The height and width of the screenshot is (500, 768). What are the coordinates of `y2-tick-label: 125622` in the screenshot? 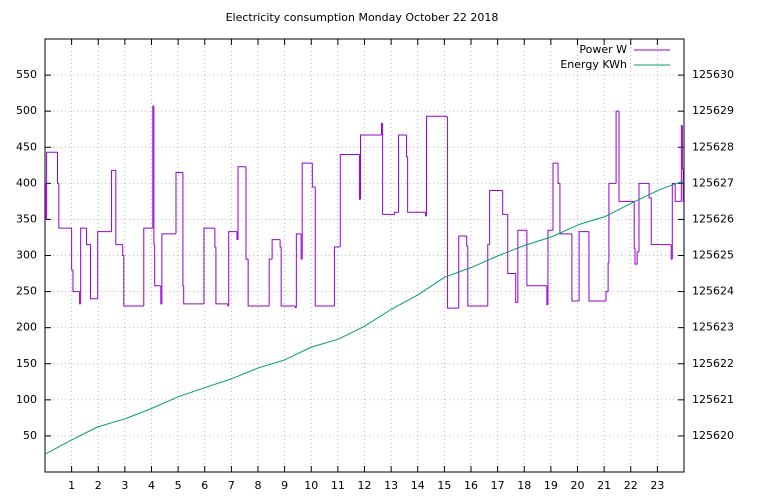 It's located at (713, 363).